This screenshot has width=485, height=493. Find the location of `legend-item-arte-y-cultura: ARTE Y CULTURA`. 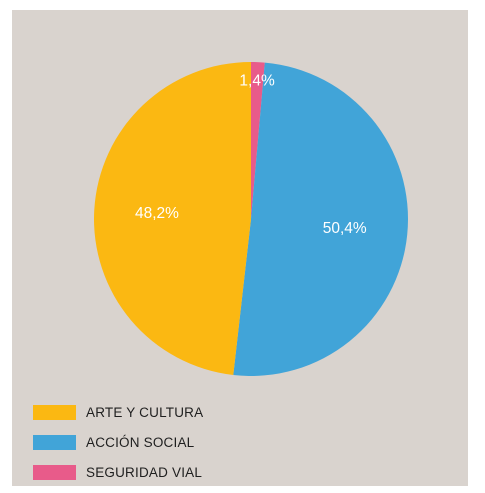

legend-item-arte-y-cultura: ARTE Y CULTURA is located at coordinates (118, 412).